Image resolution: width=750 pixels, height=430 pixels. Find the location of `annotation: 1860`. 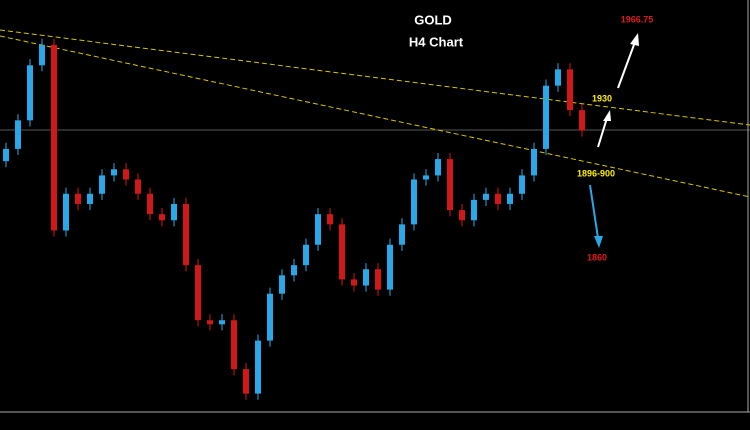

annotation: 1860 is located at coordinates (597, 257).